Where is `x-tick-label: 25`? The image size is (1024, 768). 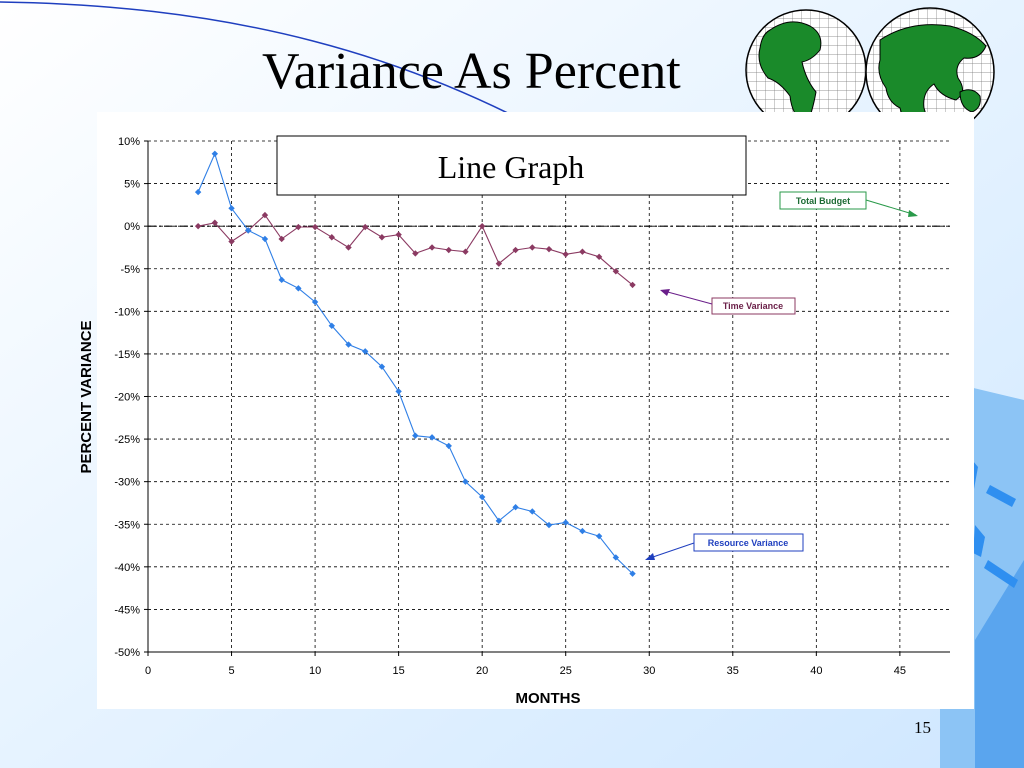
x-tick-label: 25 is located at coordinates (566, 671).